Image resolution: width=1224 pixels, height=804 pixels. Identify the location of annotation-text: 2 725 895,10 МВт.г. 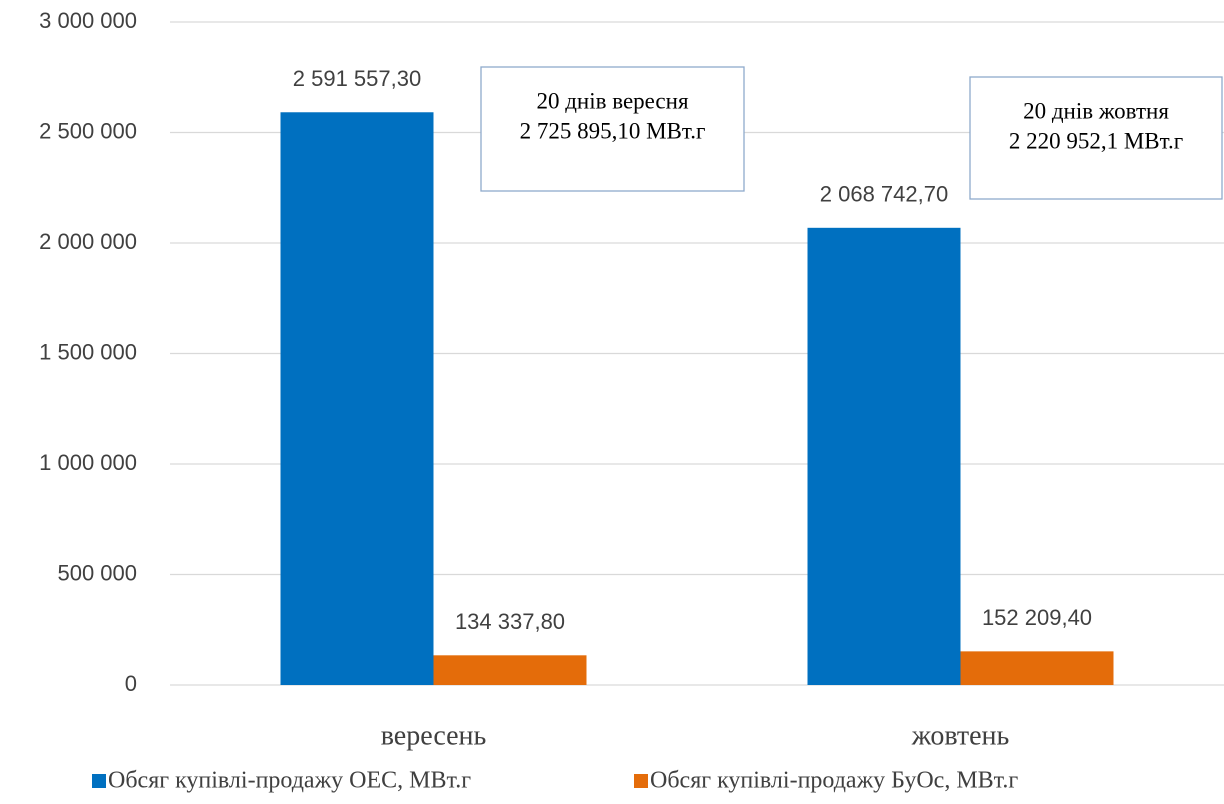
(613, 130).